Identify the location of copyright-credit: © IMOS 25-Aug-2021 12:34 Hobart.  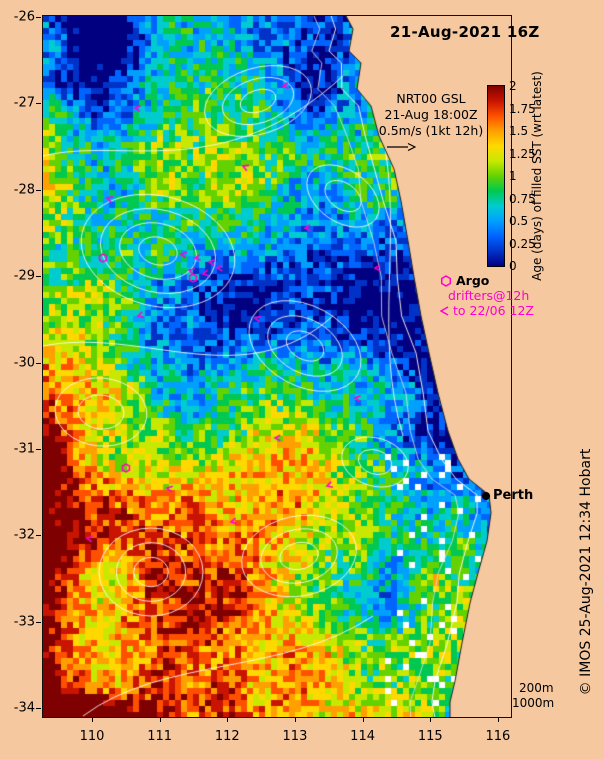
(586, 572).